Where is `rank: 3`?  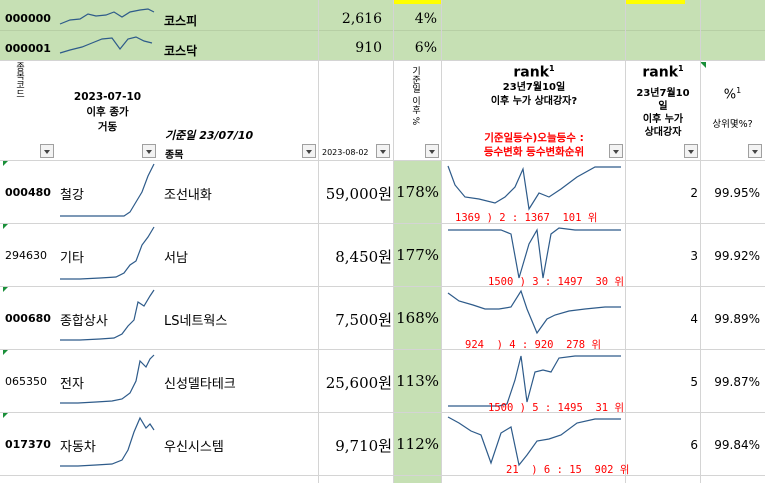
rank: 3 is located at coordinates (694, 256).